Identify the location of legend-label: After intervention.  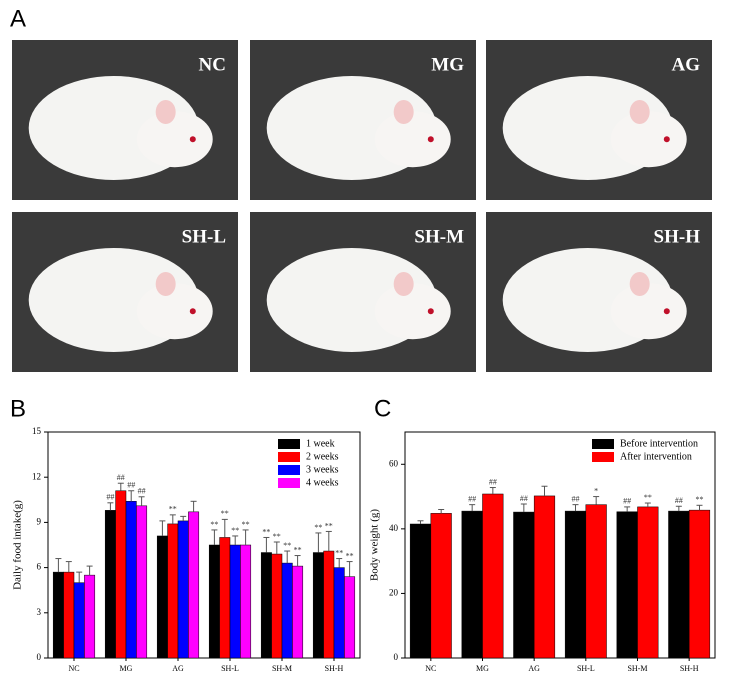
(656, 456).